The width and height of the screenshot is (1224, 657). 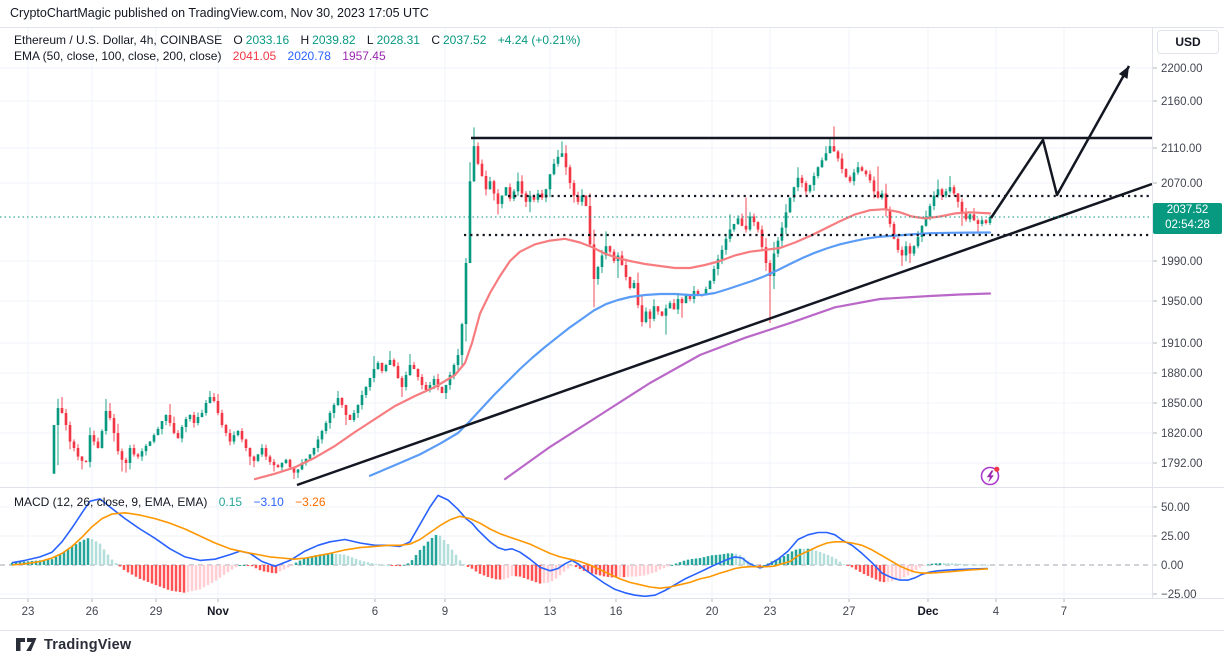 I want to click on last-price-badge: 2037.52 02:54:28, so click(x=1187, y=218).